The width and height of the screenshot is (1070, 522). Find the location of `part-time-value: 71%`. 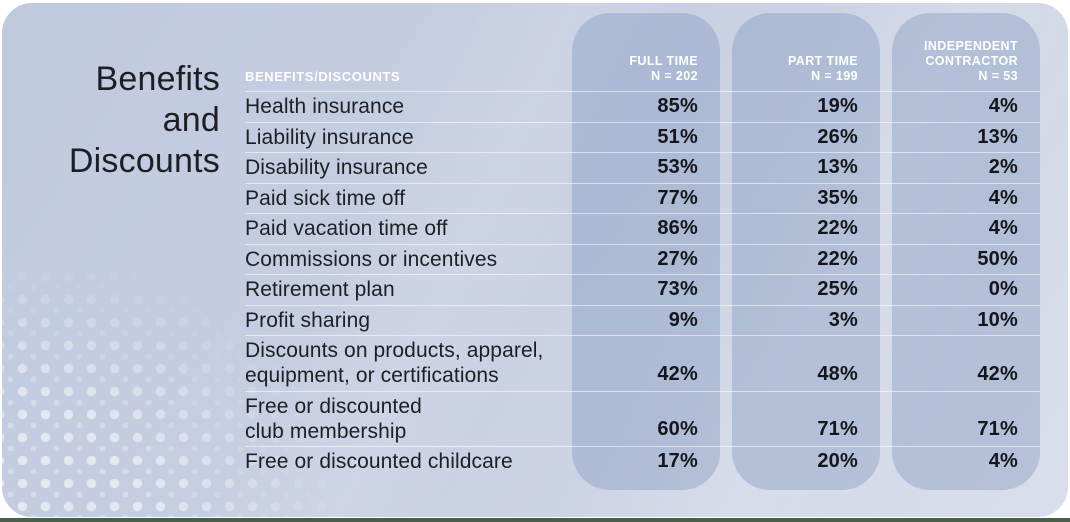

part-time-value: 71% is located at coordinates (837, 429).